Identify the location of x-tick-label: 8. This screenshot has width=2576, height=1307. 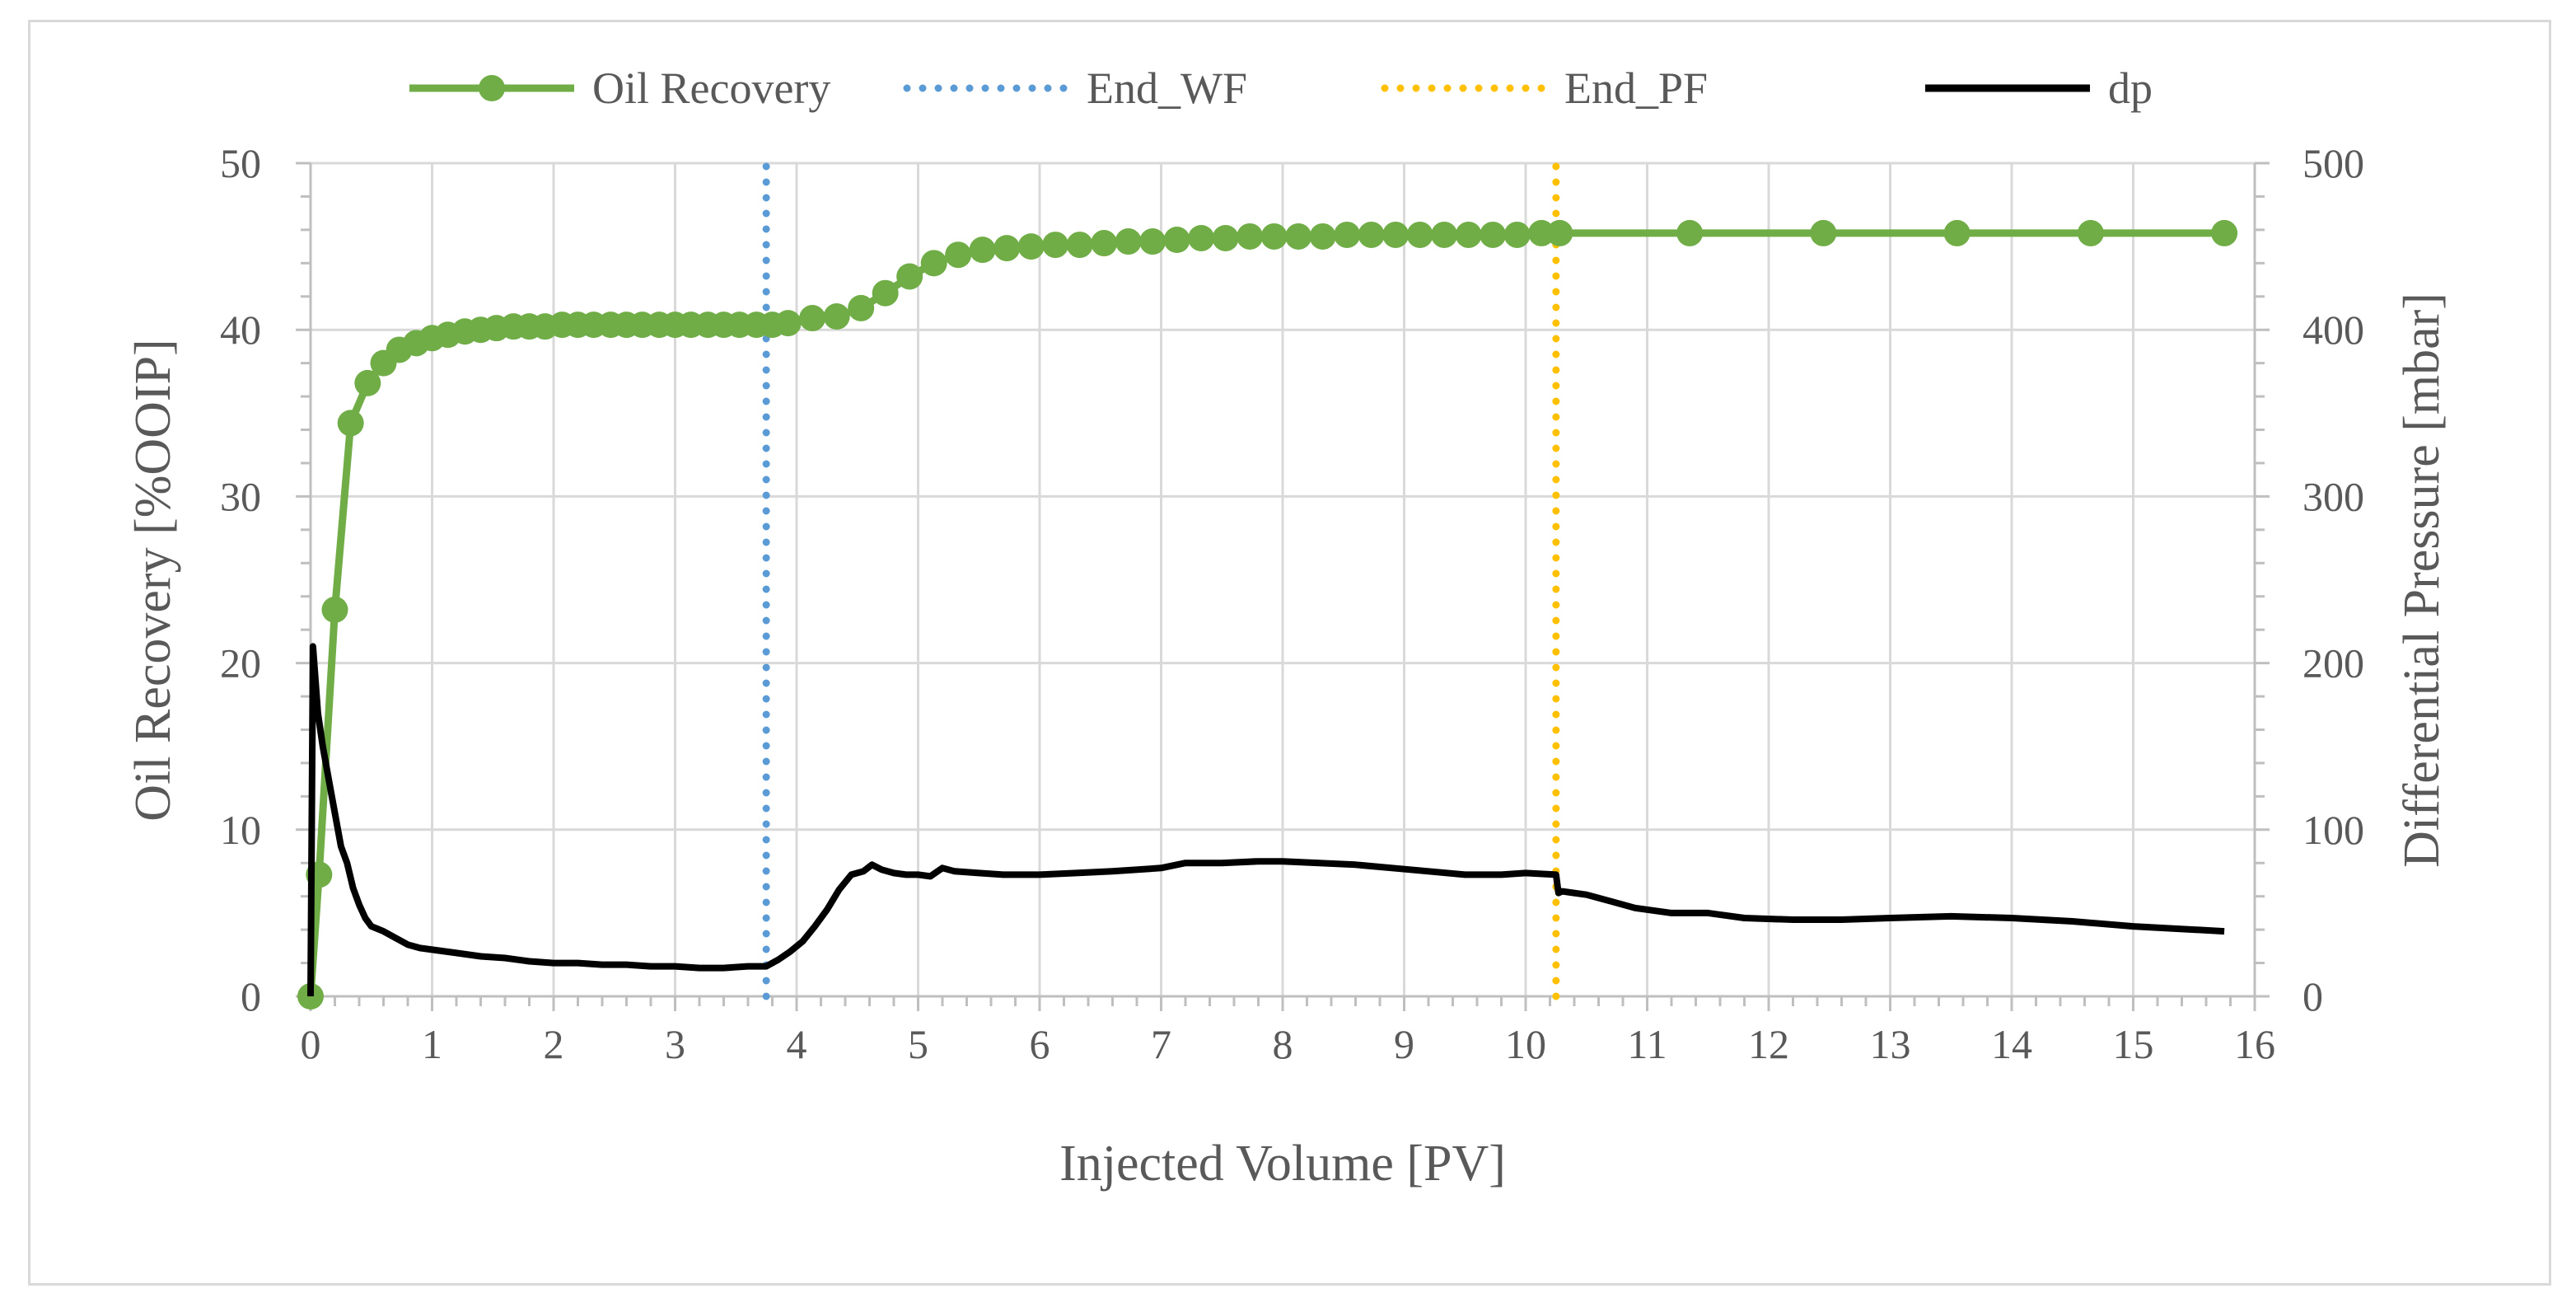
(1283, 1044).